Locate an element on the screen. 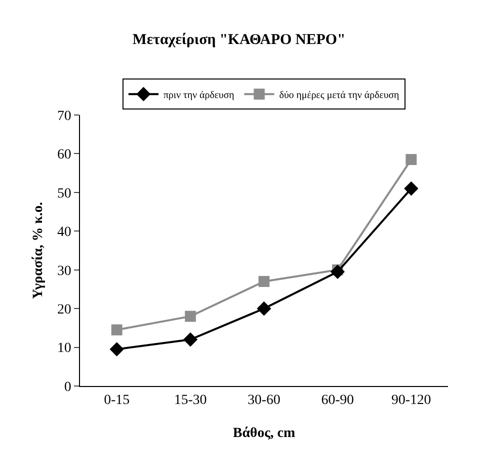  y-tick-label: 70 is located at coordinates (64, 116).